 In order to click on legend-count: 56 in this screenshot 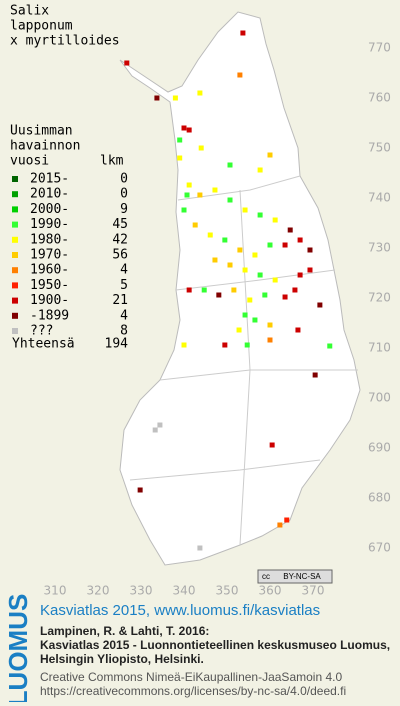, I will do `click(120, 255)`.